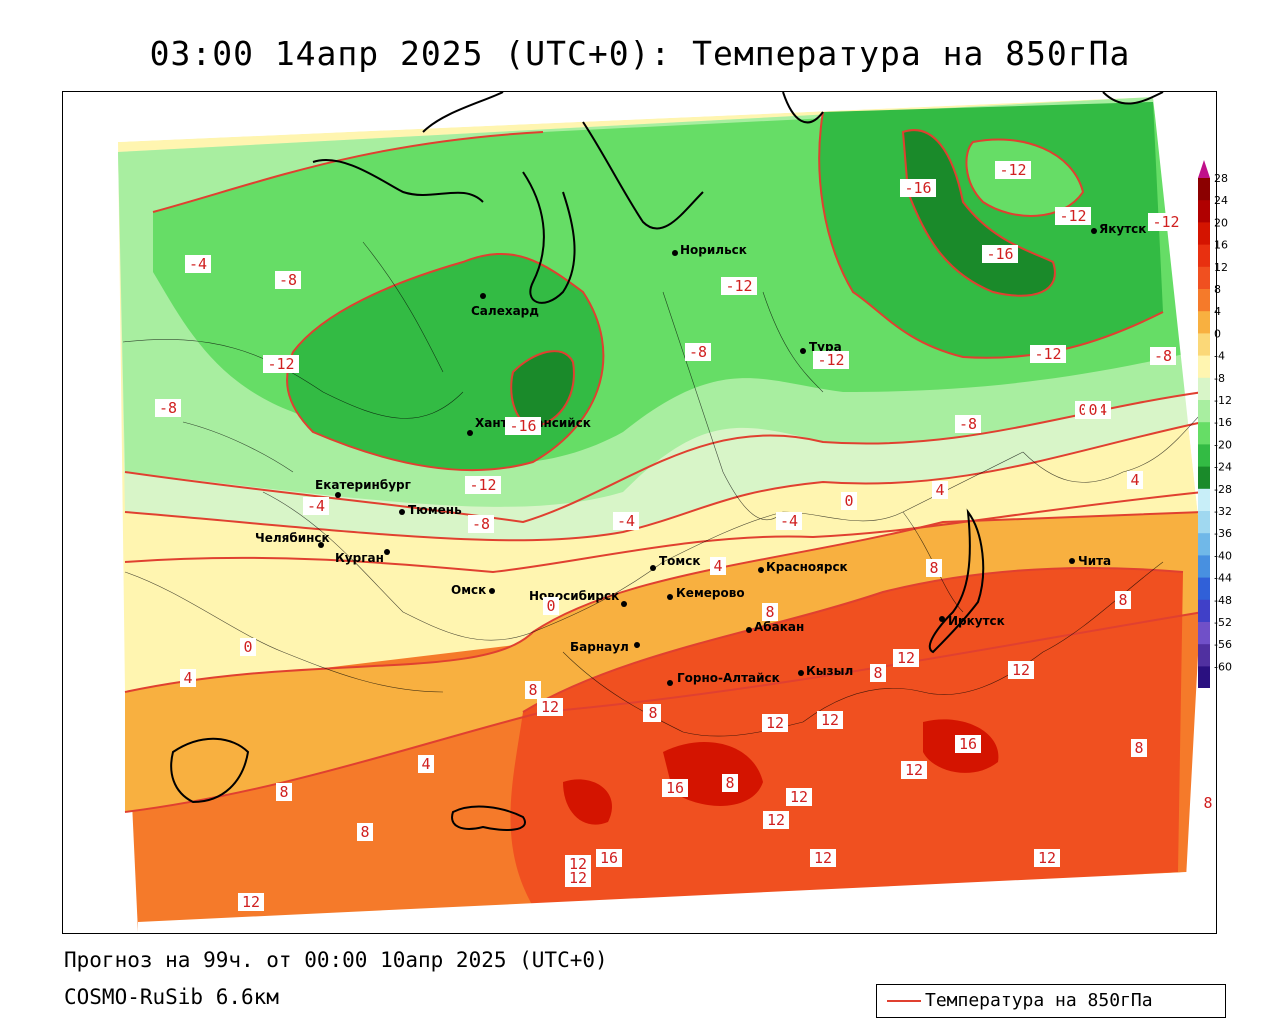  I want to click on city-norilsk: Норильск, so click(709, 250).